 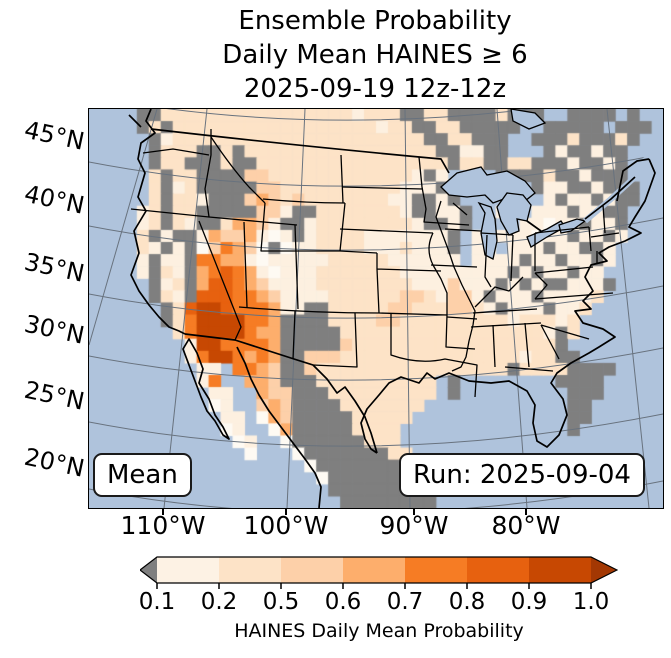 What do you see at coordinates (148, 570) in the screenshot?
I see `colorbar-under-arrow` at bounding box center [148, 570].